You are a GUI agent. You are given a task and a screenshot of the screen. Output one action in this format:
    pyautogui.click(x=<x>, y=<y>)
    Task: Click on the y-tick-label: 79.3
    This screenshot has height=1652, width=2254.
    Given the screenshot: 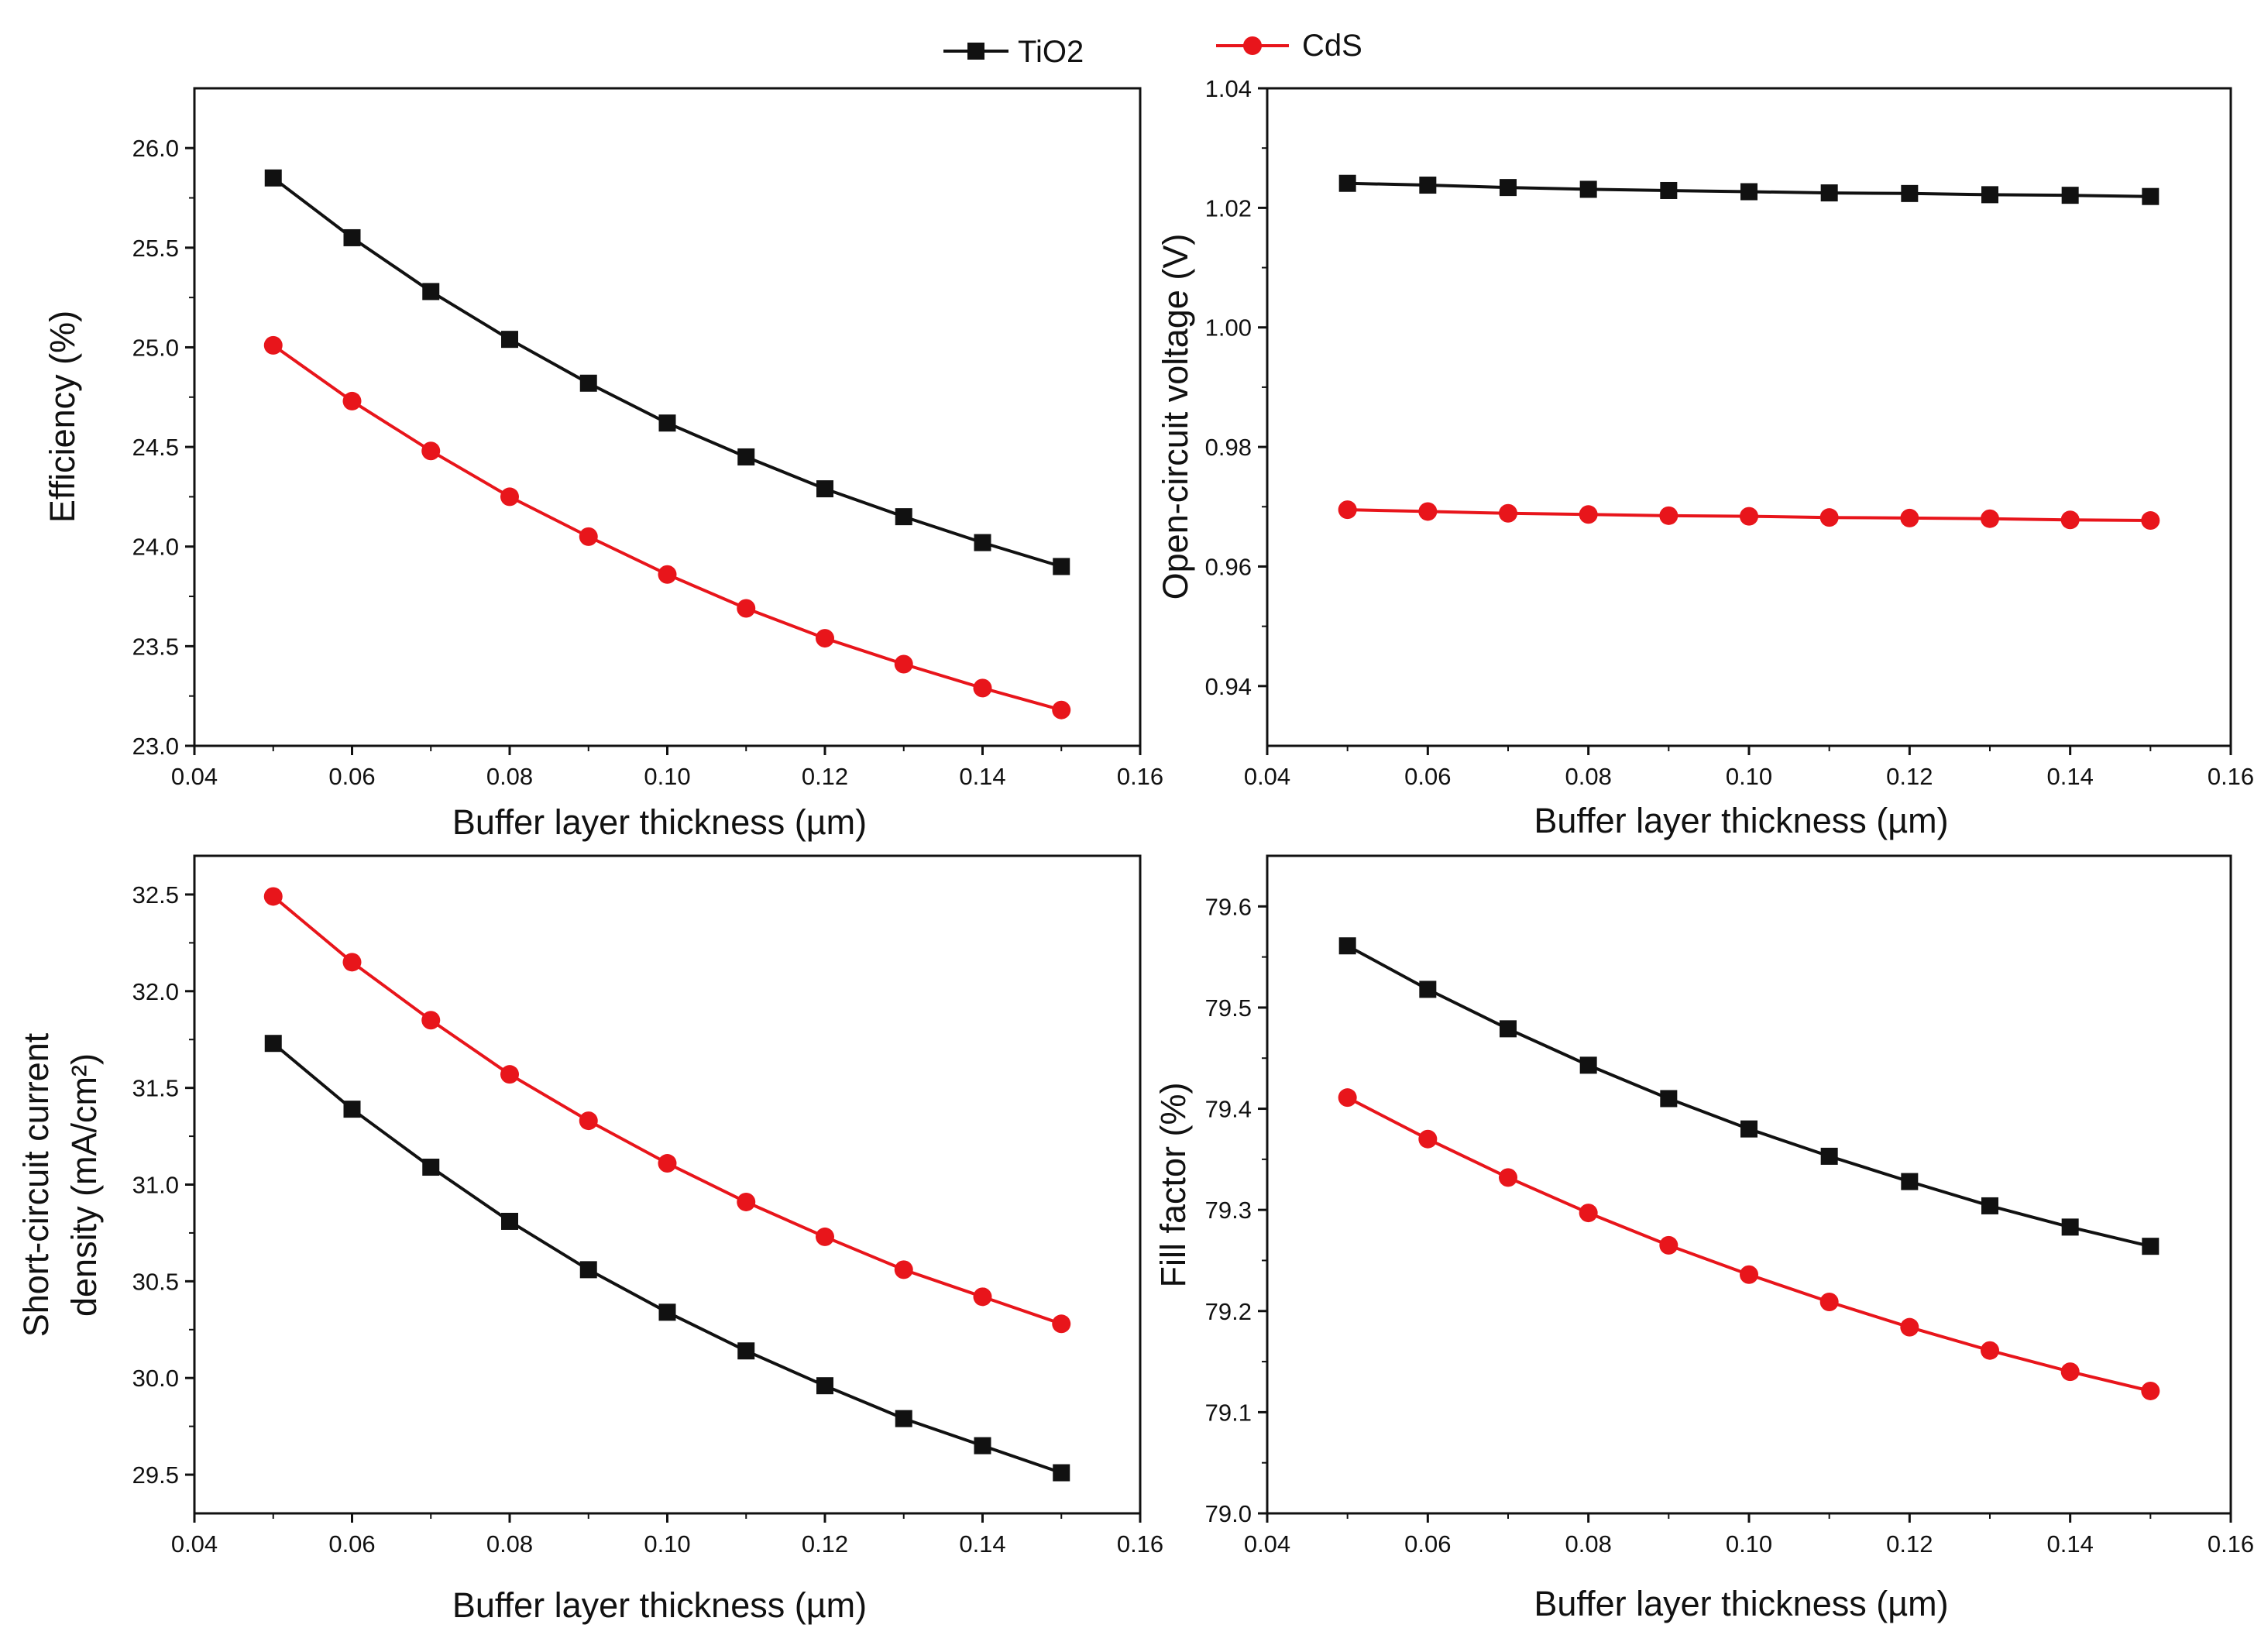 What is the action you would take?
    pyautogui.click(x=1228, y=1210)
    